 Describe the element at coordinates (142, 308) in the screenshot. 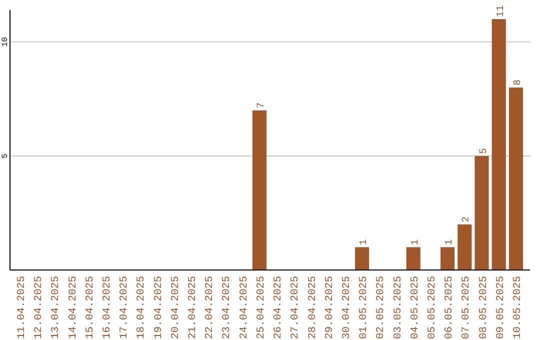

I see `x-tick-label: 18.04.2025` at that location.